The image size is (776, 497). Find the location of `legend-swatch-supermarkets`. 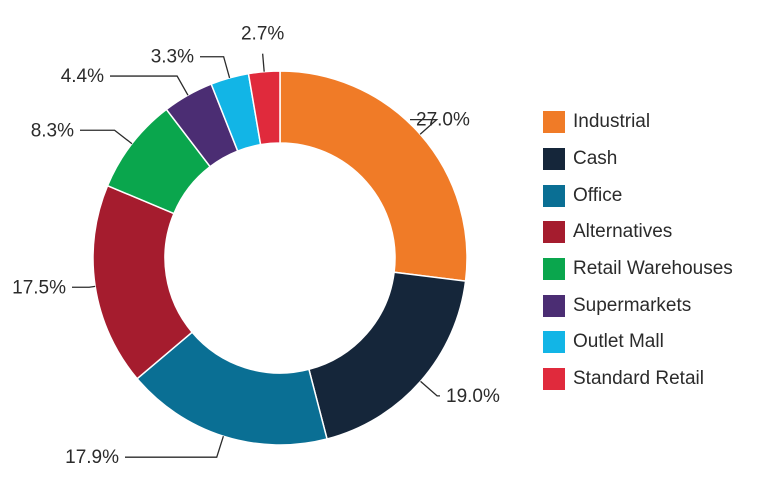

legend-swatch-supermarkets is located at coordinates (554, 305).